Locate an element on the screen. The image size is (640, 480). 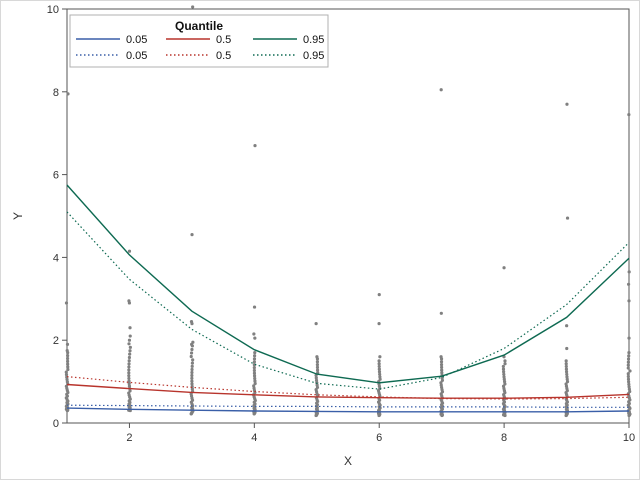
x-tick-label: 4 is located at coordinates (254, 438).